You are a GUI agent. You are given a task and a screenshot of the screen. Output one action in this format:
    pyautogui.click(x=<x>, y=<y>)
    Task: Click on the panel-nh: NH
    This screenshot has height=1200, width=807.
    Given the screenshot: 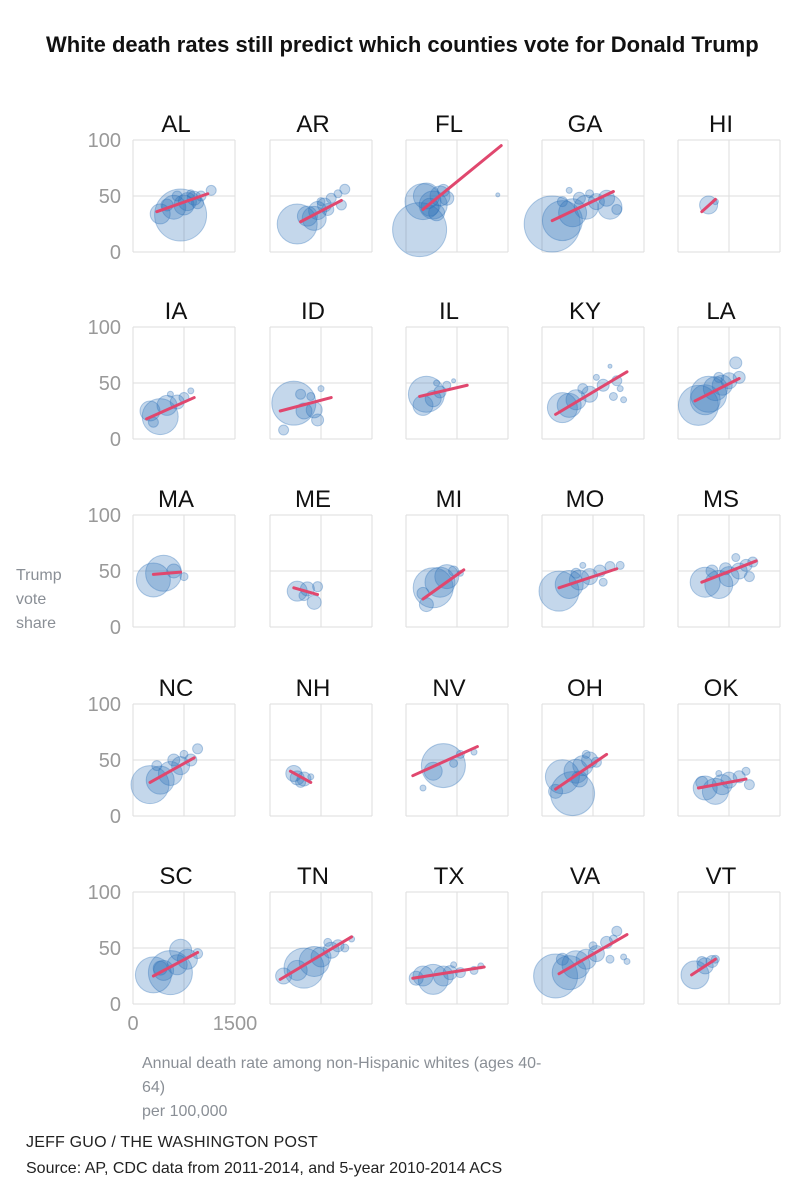 What is the action you would take?
    pyautogui.click(x=321, y=746)
    